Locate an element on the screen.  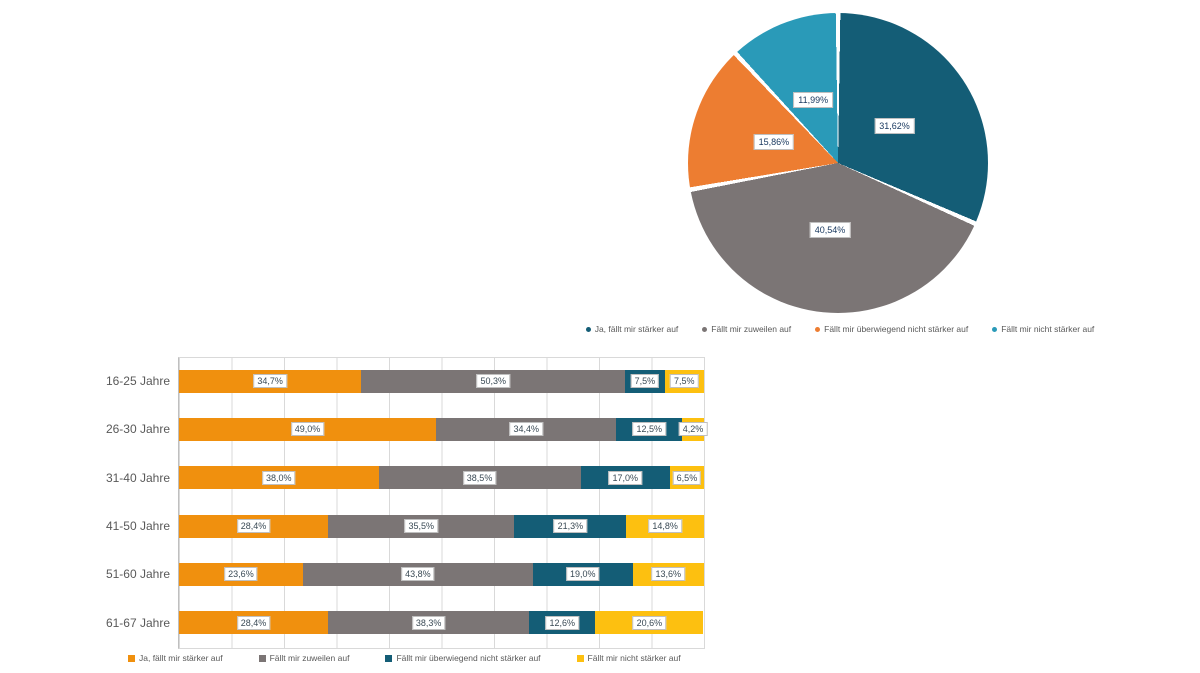
bar-segment: 4,2% is located at coordinates (693, 429).